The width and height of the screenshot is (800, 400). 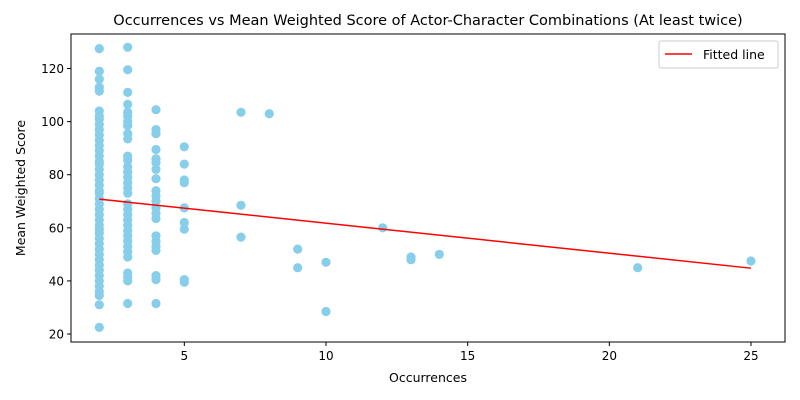 I want to click on fitted-line, so click(x=425, y=233).